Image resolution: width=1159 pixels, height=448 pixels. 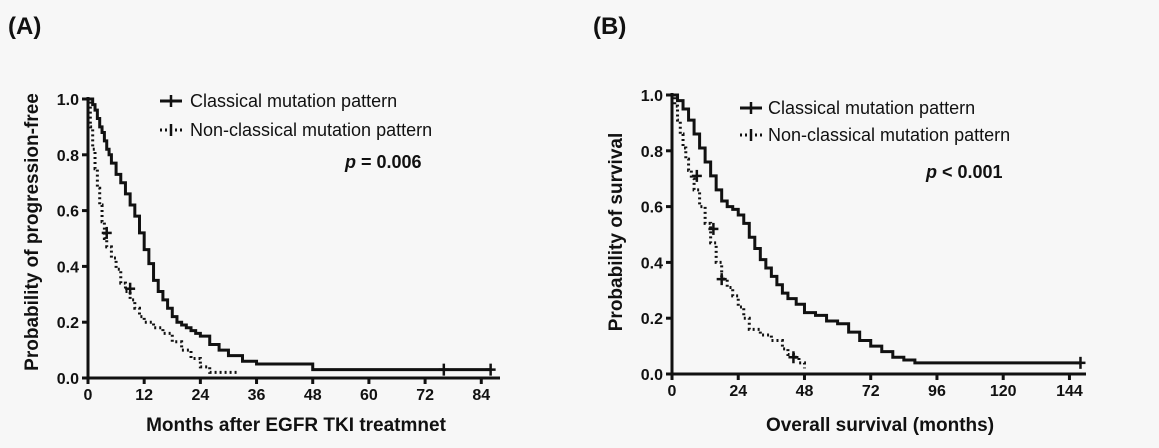 What do you see at coordinates (68, 323) in the screenshot?
I see `y-tick-label-a: 0.2` at bounding box center [68, 323].